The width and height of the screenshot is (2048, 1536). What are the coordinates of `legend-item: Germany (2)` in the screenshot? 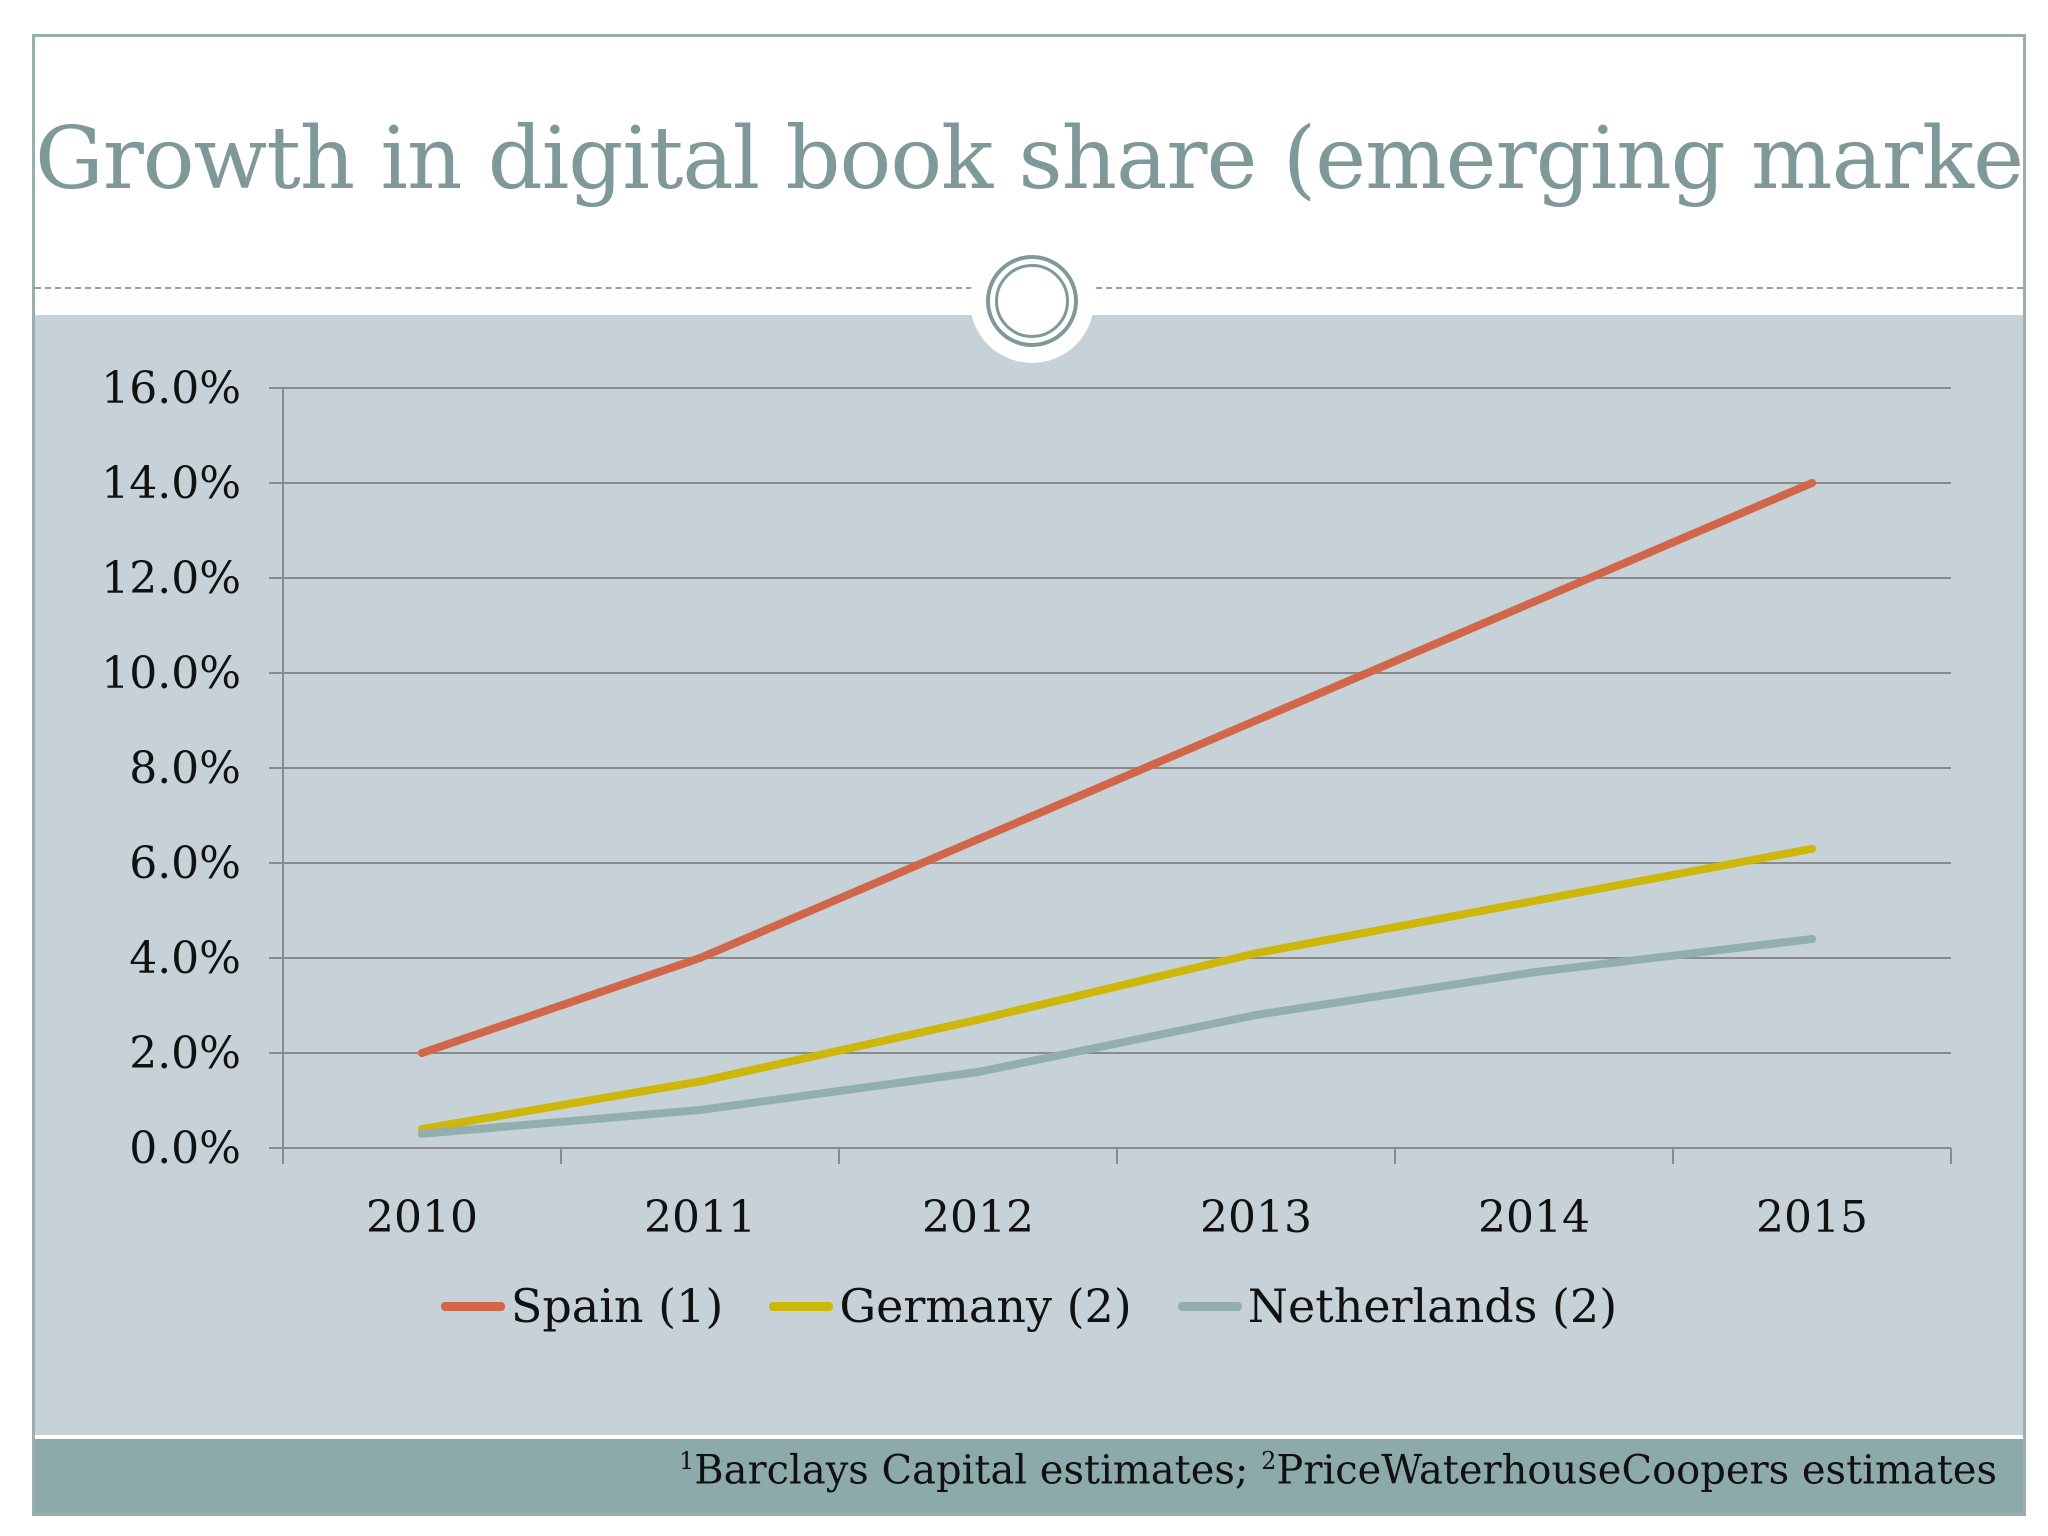 It's located at (950, 1306).